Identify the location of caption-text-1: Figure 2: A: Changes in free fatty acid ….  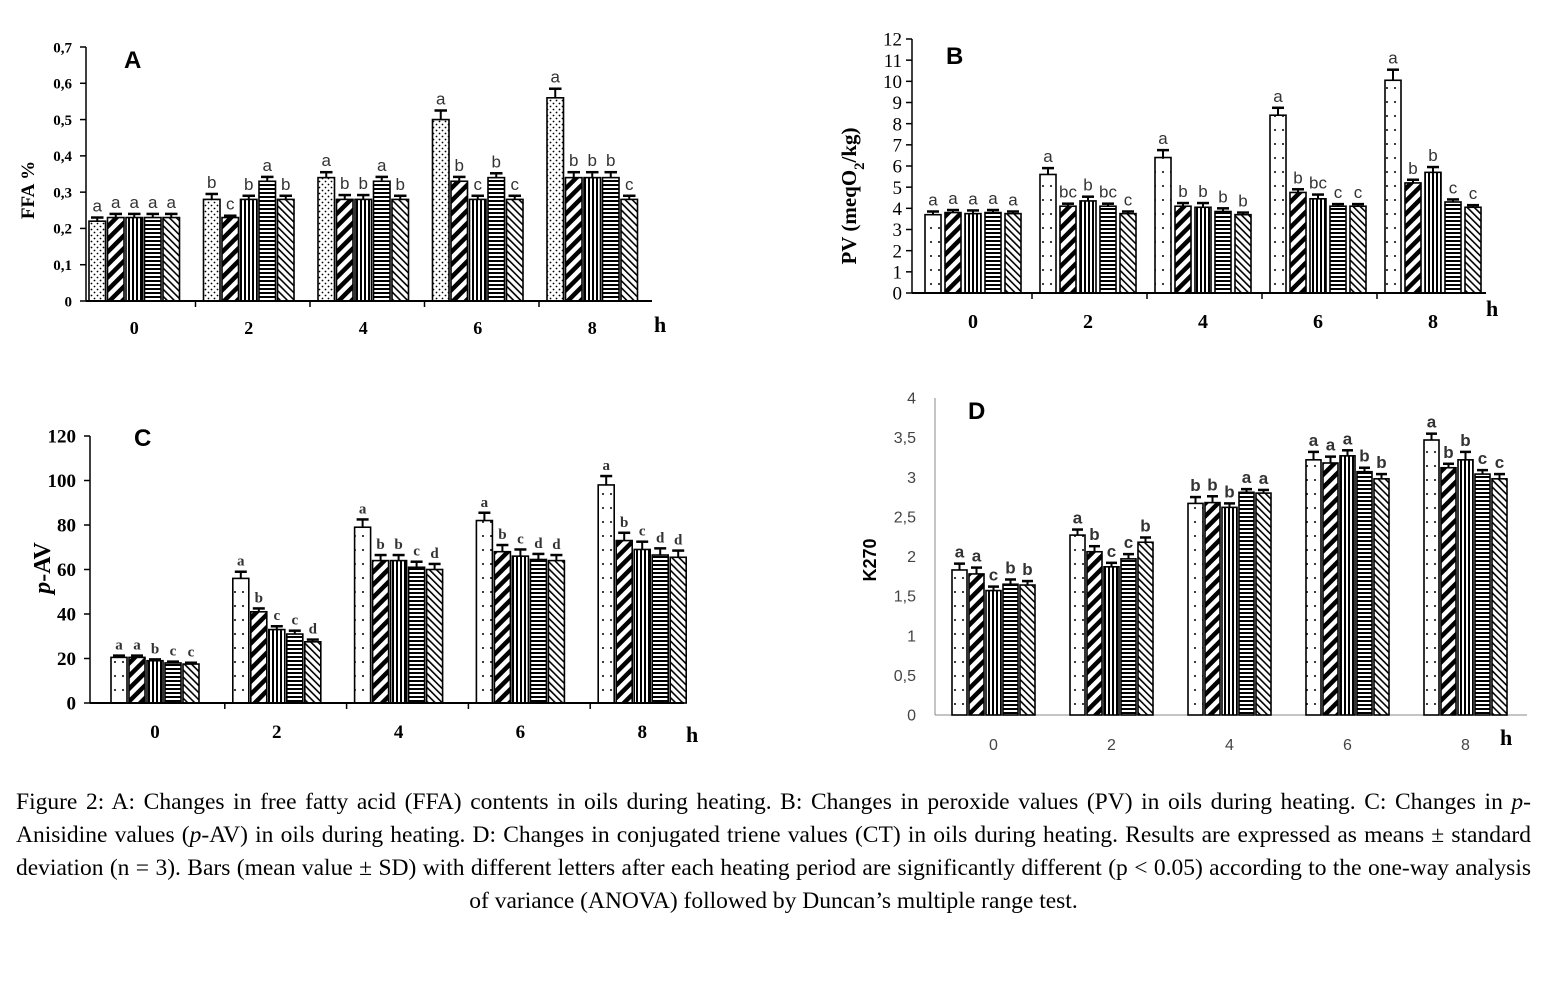
(764, 802).